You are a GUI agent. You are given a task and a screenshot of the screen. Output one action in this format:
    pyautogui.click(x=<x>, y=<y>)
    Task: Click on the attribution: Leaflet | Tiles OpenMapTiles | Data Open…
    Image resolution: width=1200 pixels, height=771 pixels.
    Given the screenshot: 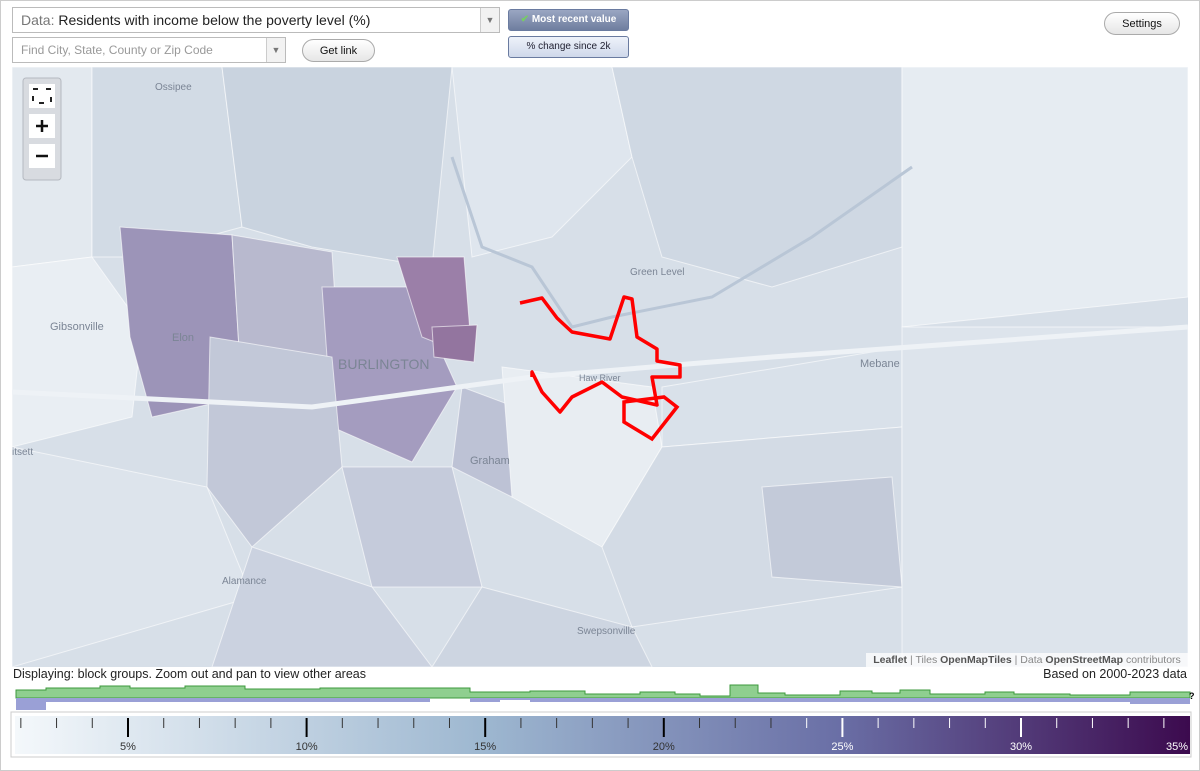 What is the action you would take?
    pyautogui.click(x=1027, y=660)
    